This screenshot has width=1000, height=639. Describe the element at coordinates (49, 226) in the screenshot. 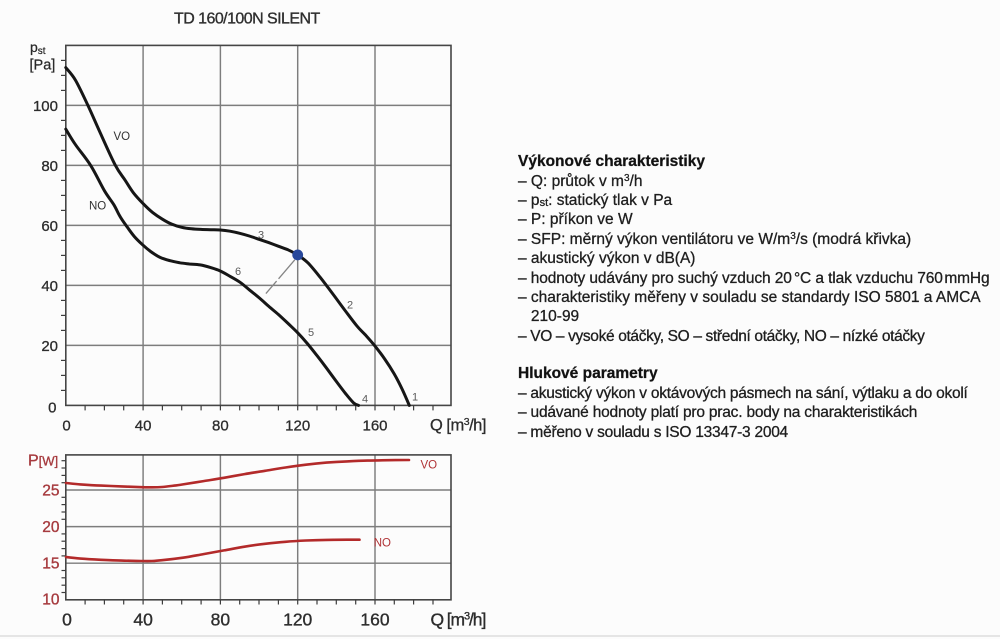

I see `svg-text: 60` at that location.